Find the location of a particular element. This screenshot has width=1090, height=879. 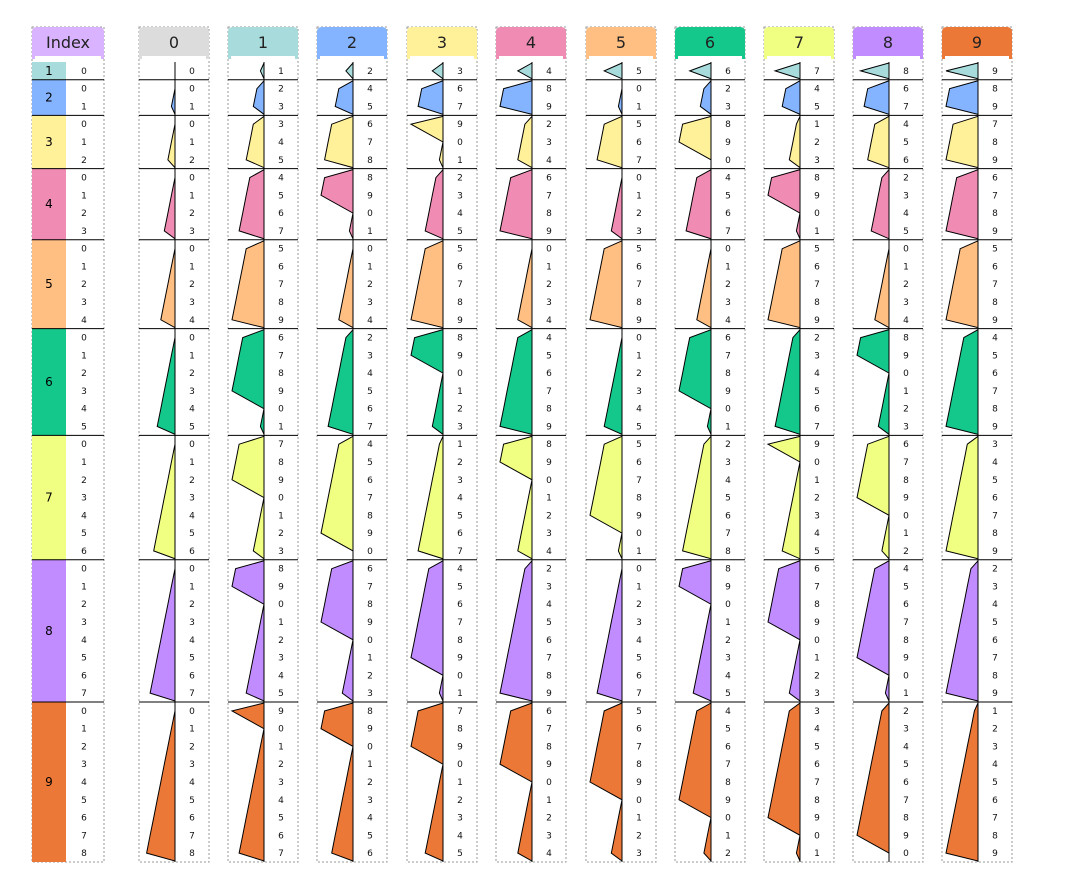

column-header-label: 6 is located at coordinates (710, 42).